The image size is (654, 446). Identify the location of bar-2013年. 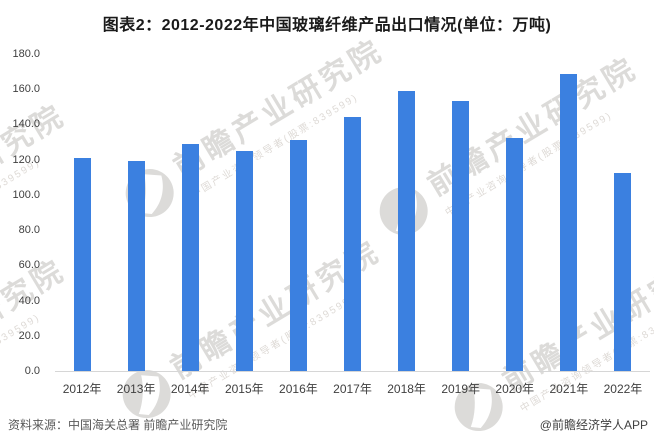
(136, 265).